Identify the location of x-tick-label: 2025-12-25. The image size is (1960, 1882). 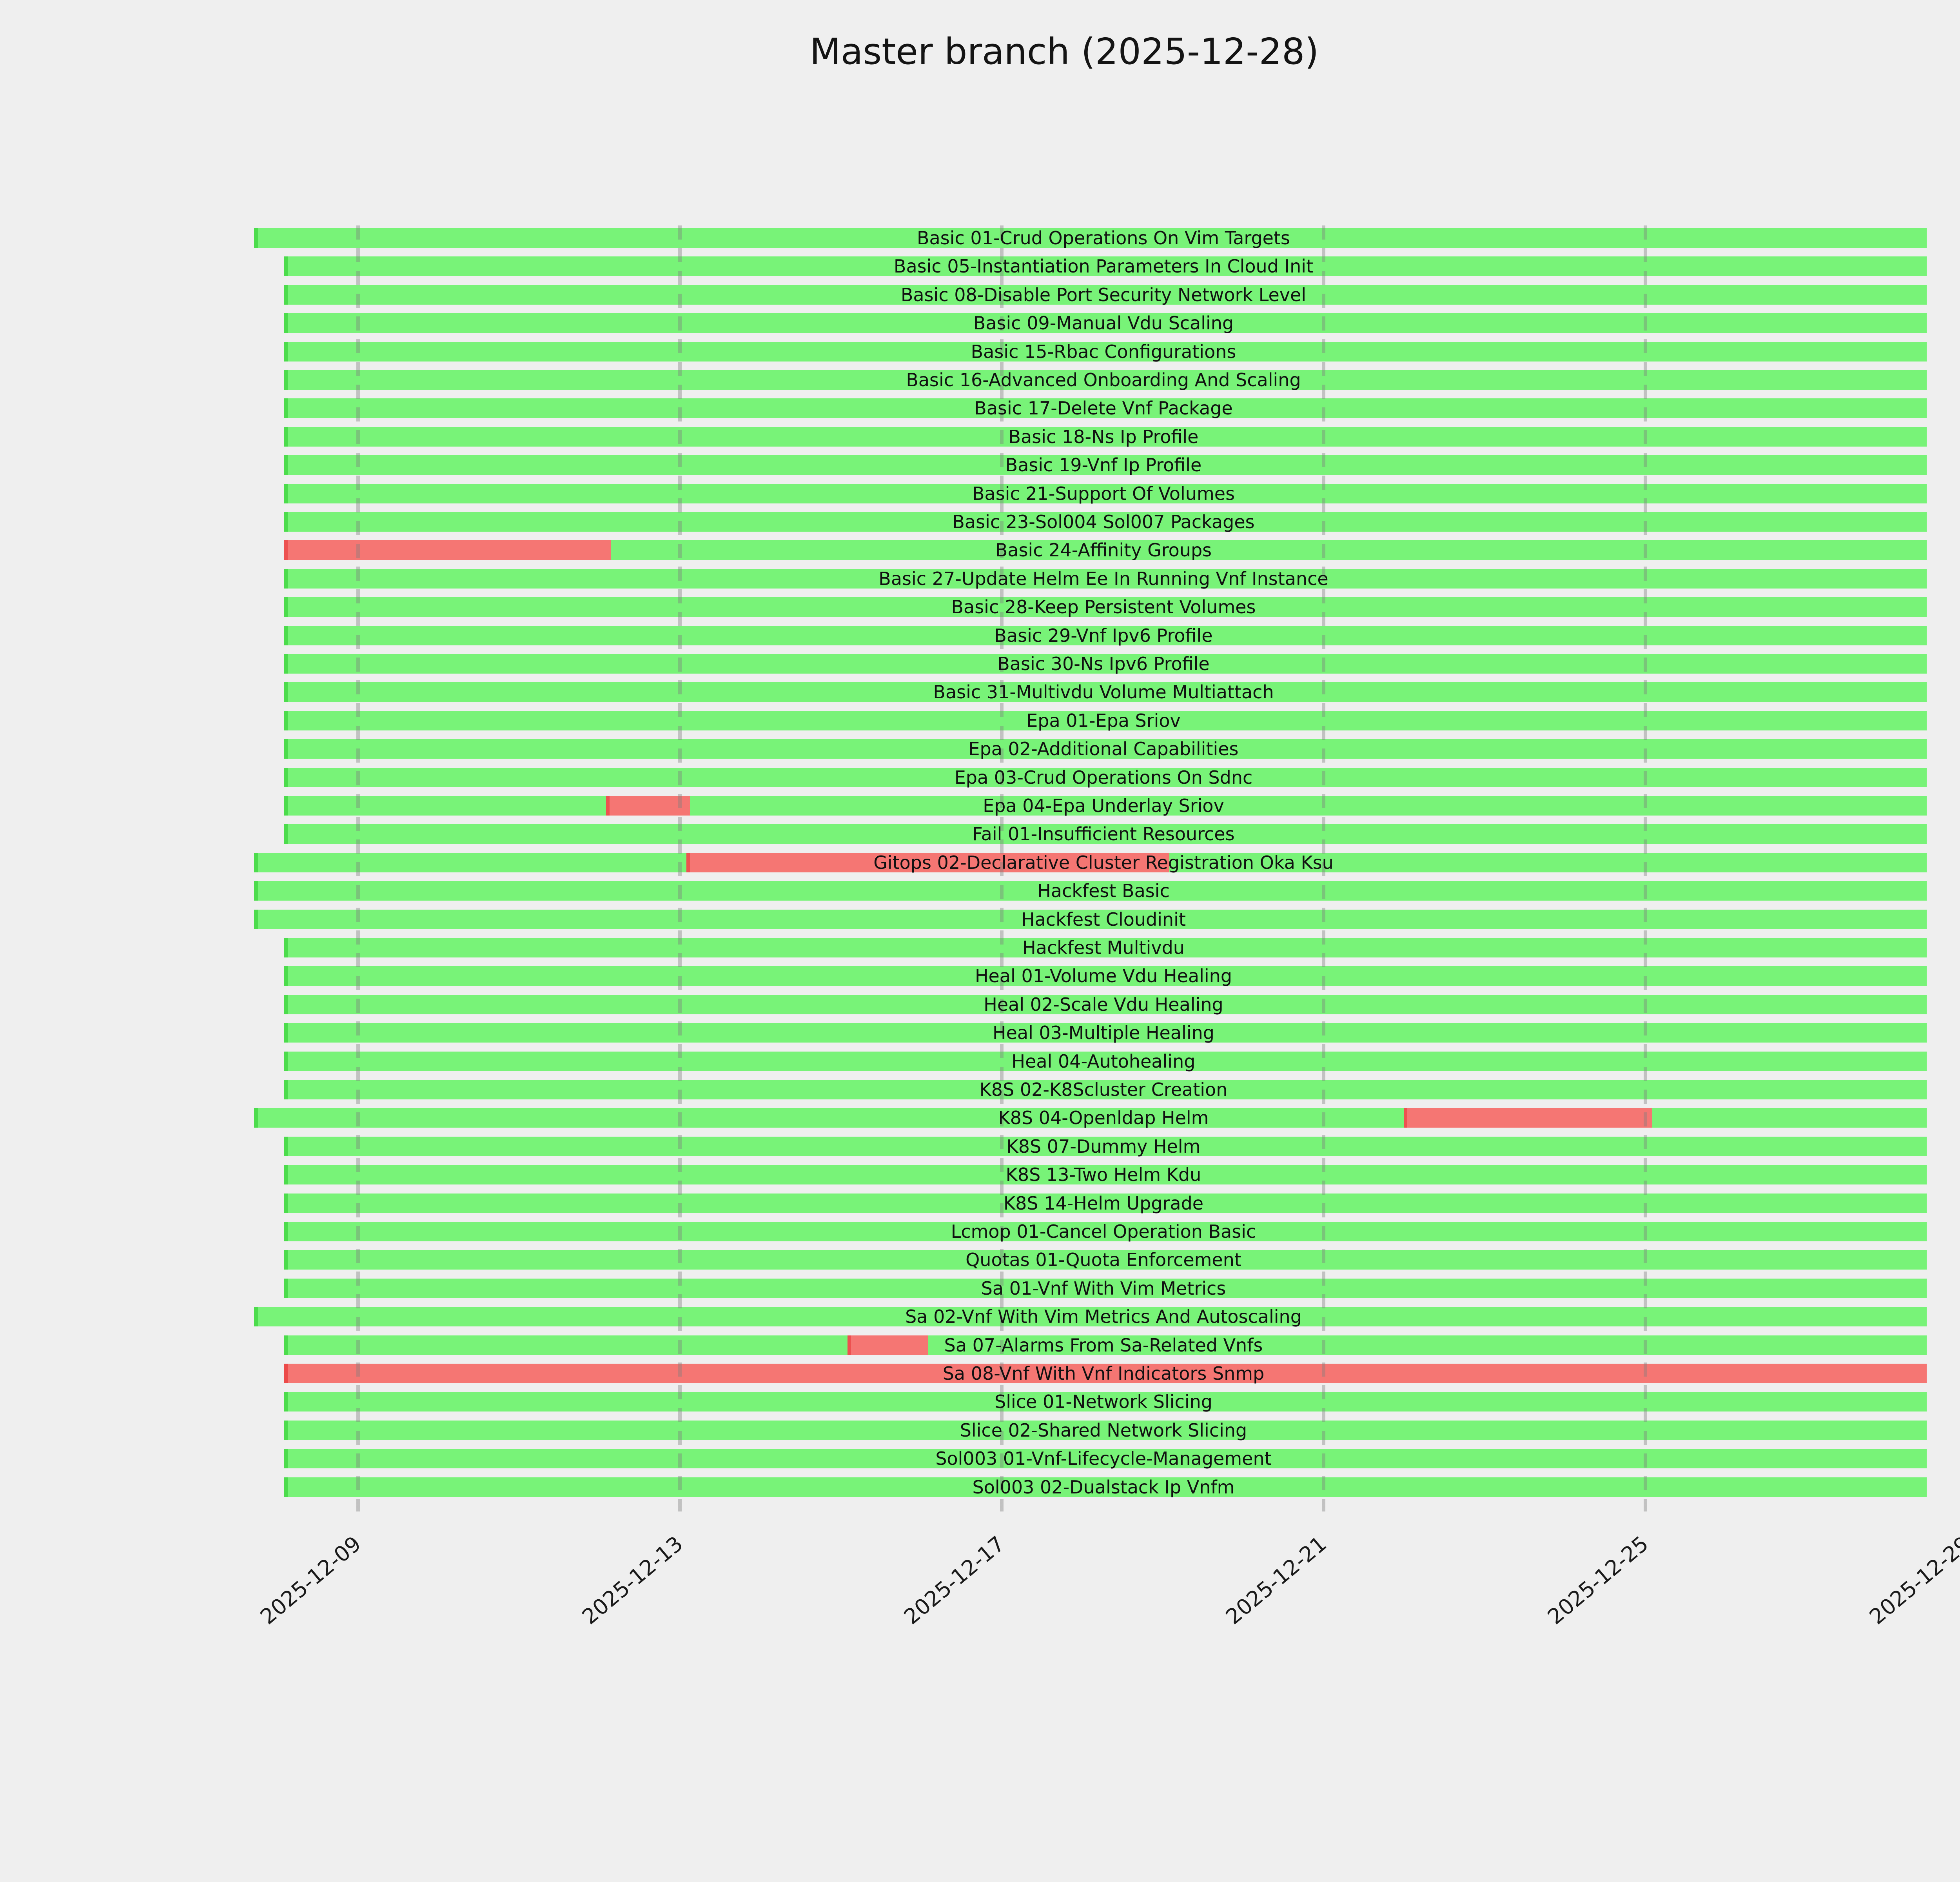
(1598, 1580).